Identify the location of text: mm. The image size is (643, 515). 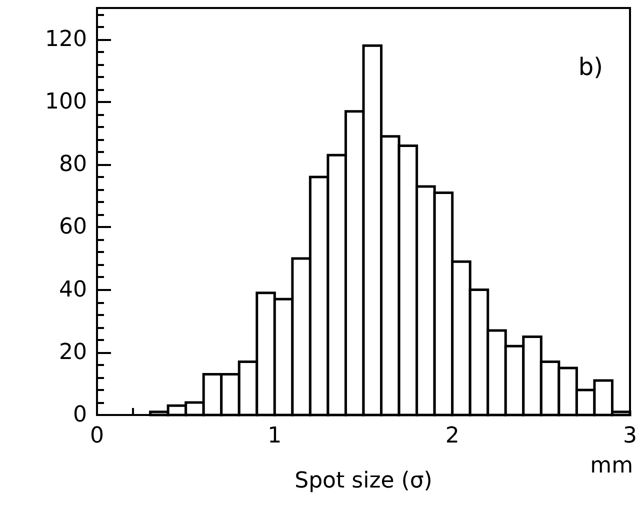
(612, 466).